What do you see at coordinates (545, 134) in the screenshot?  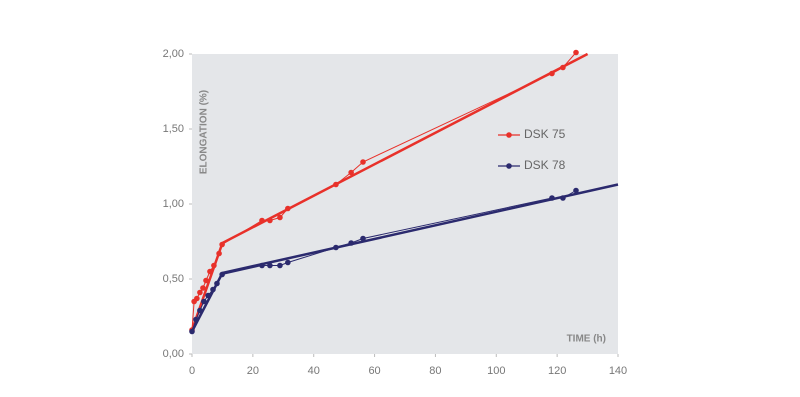 I see `legend-label: DSK 75` at bounding box center [545, 134].